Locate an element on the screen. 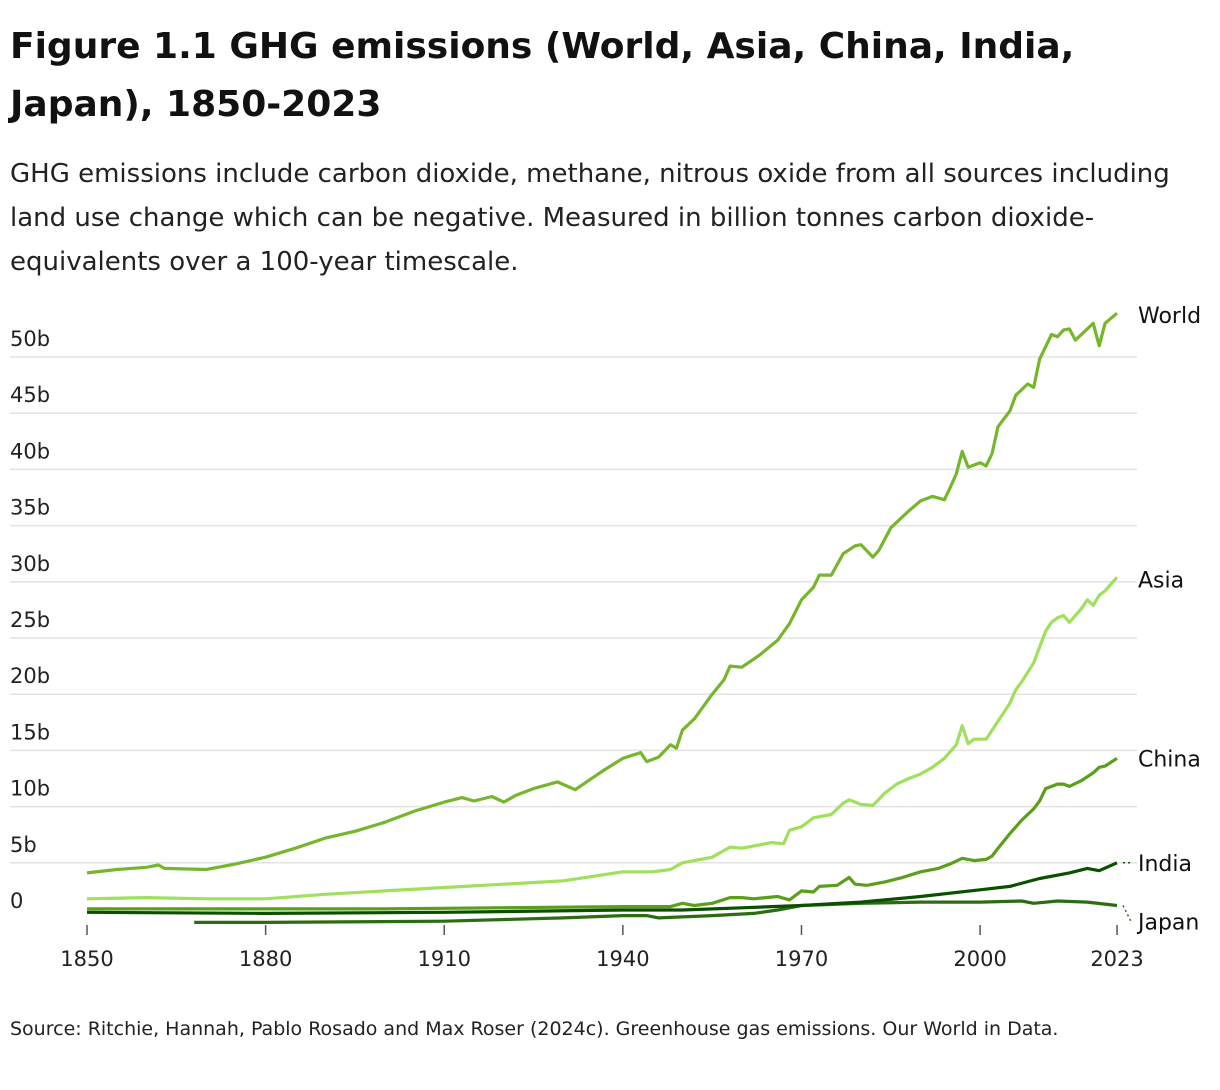 The height and width of the screenshot is (1090, 1220). y-tick-label: 50b is located at coordinates (30, 339).